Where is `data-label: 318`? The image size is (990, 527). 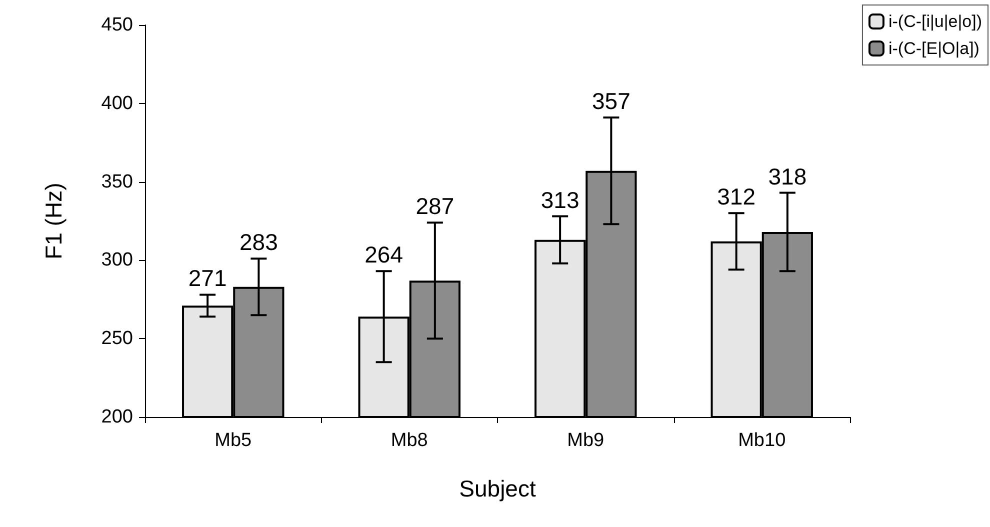
data-label: 318 is located at coordinates (787, 176).